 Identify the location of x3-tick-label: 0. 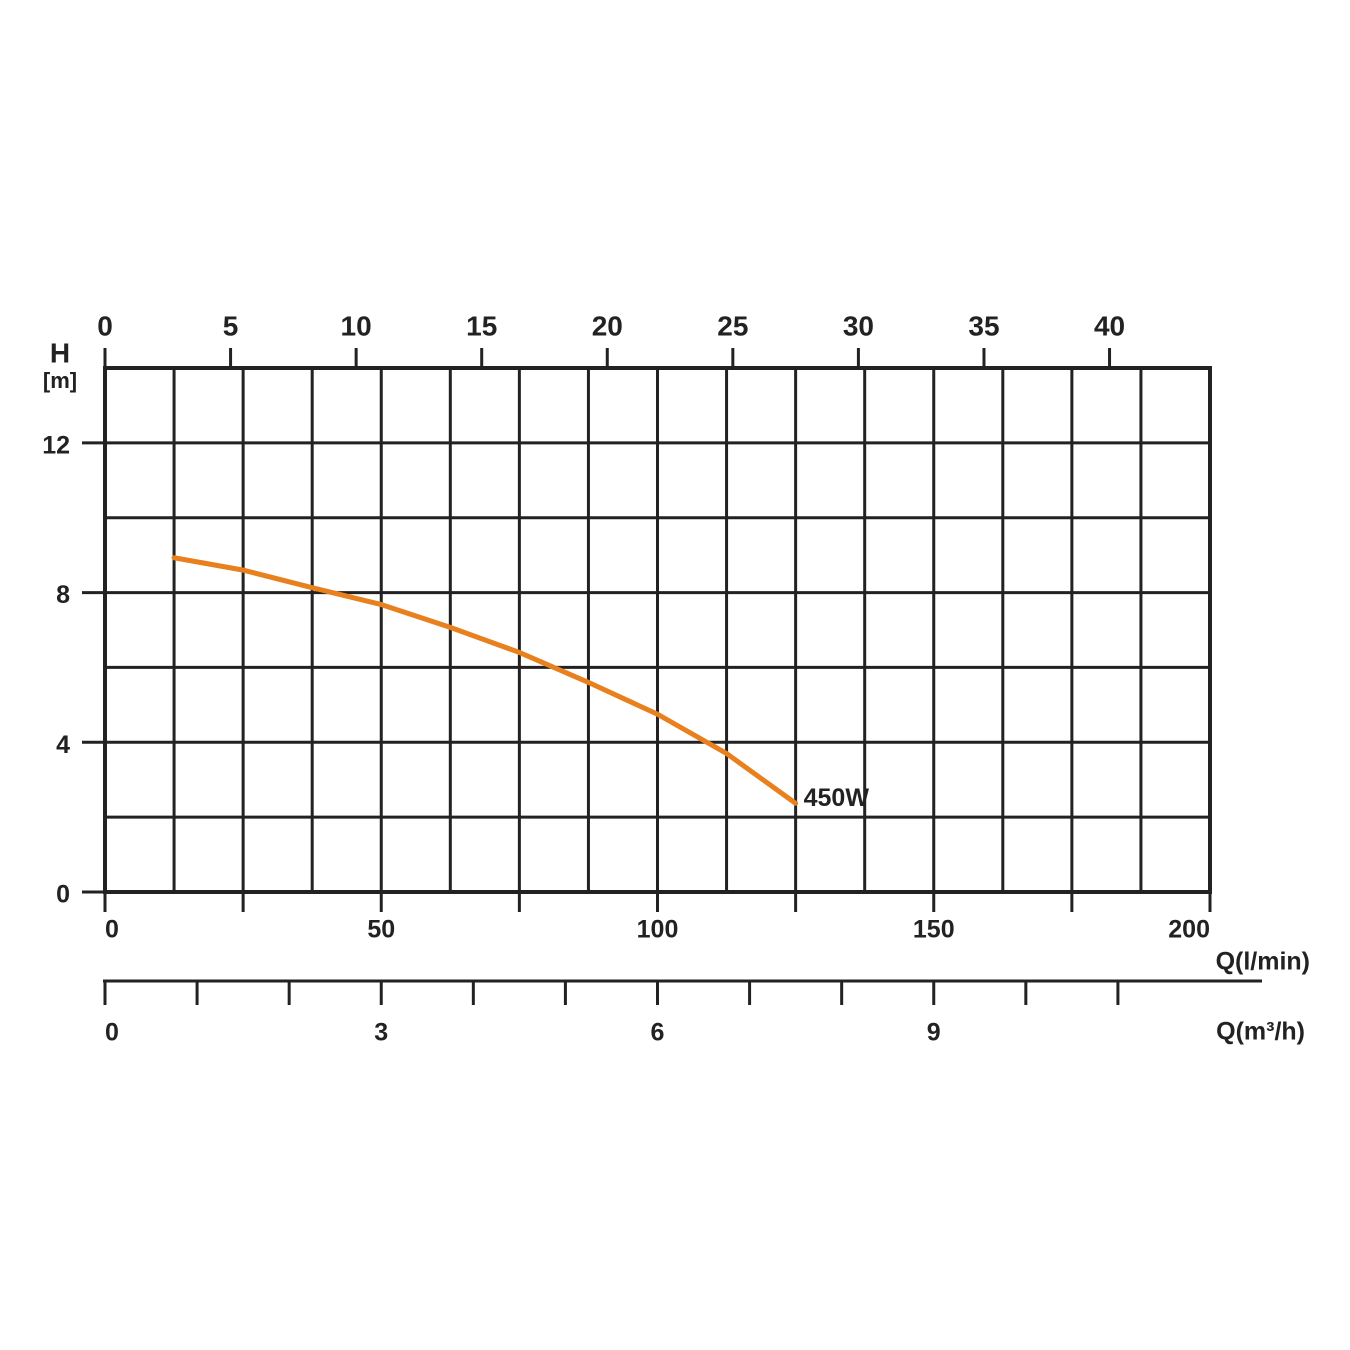
(112, 1033).